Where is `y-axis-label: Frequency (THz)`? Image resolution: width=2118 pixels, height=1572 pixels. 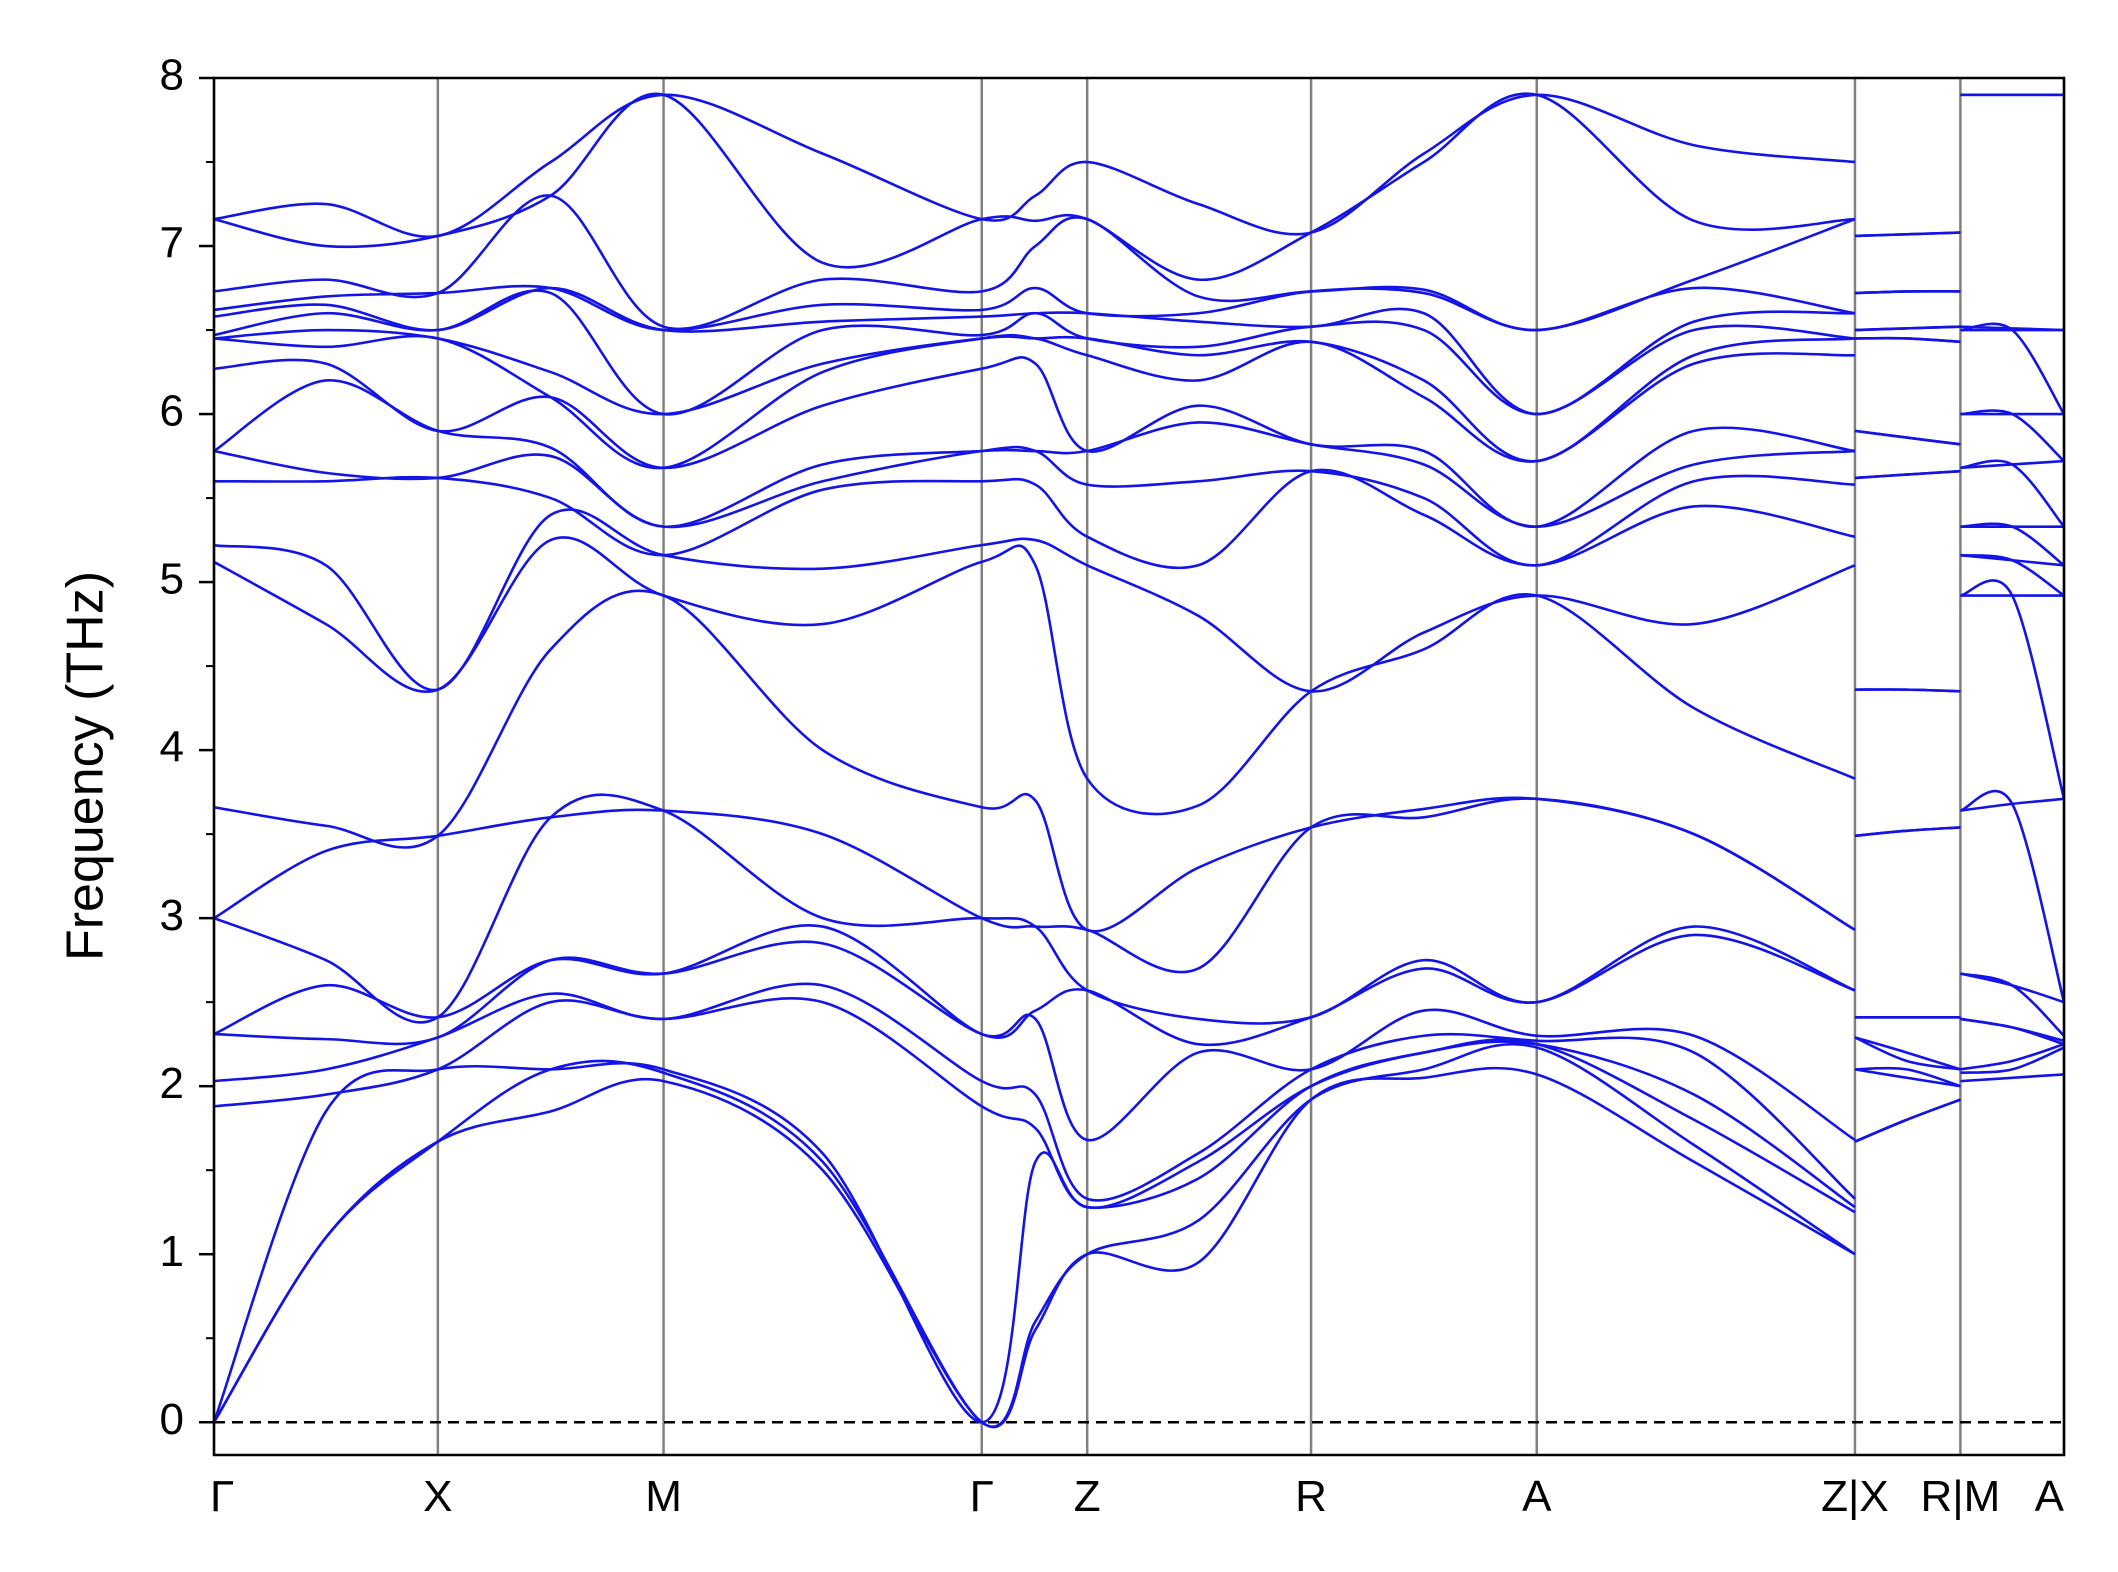
y-axis-label: Frequency (THz) is located at coordinates (86, 766).